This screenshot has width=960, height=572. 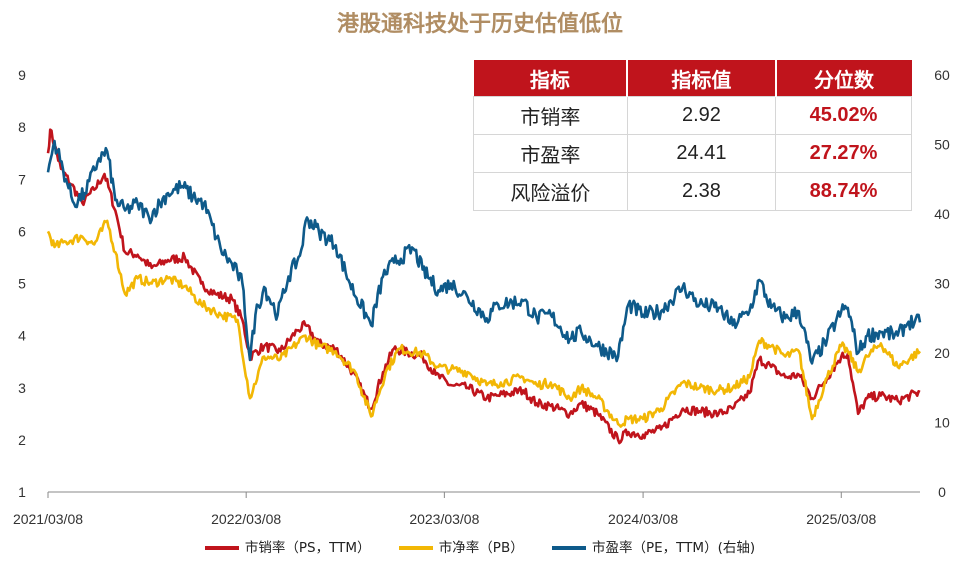 I want to click on y-tick-label-right: 40, so click(x=942, y=214).